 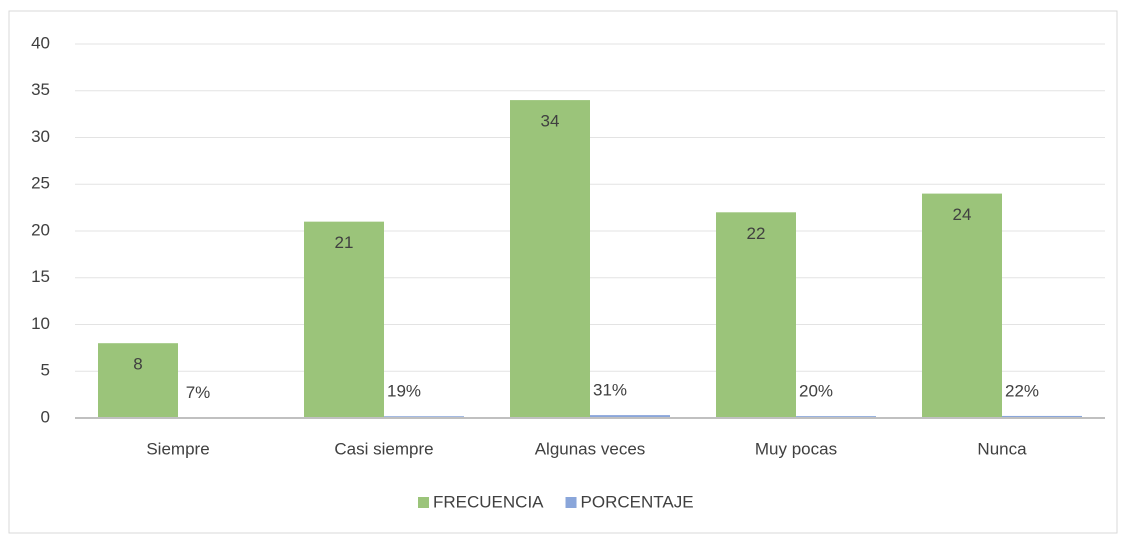 What do you see at coordinates (198, 392) in the screenshot?
I see `data-label: 7%` at bounding box center [198, 392].